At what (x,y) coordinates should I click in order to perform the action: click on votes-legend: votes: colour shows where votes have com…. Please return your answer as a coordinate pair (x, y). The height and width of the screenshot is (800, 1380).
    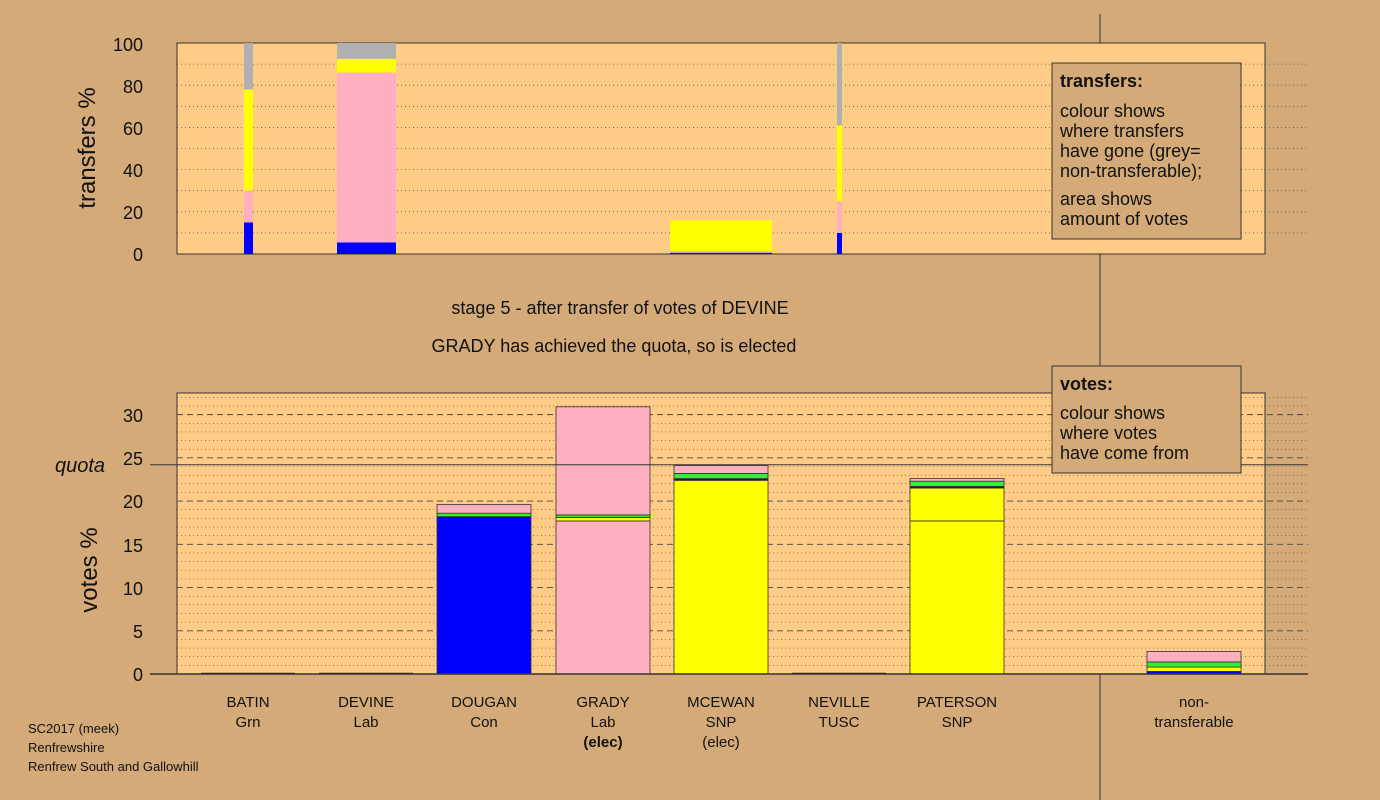
    Looking at the image, I should click on (1146, 419).